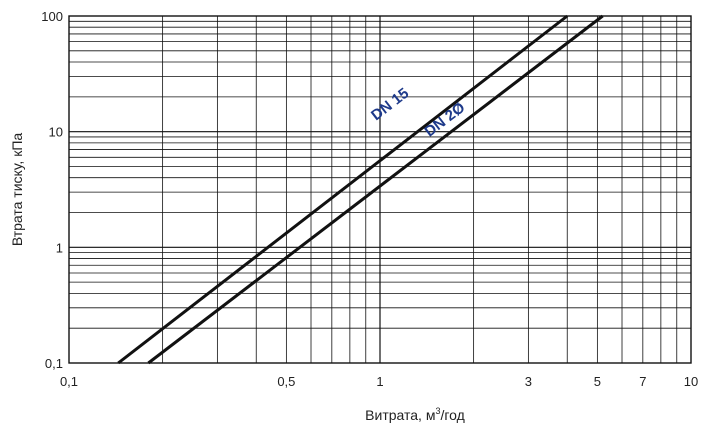 The width and height of the screenshot is (705, 429). What do you see at coordinates (437, 411) in the screenshot?
I see `x-axis-title-sup: 3` at bounding box center [437, 411].